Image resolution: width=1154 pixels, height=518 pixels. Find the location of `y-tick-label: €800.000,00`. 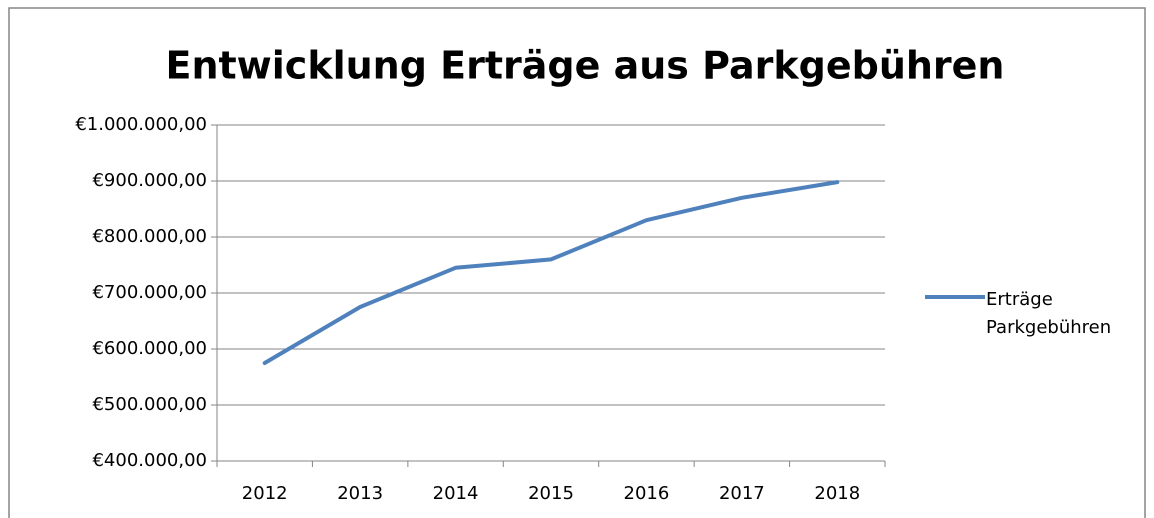

y-tick-label: €800.000,00 is located at coordinates (149, 236).